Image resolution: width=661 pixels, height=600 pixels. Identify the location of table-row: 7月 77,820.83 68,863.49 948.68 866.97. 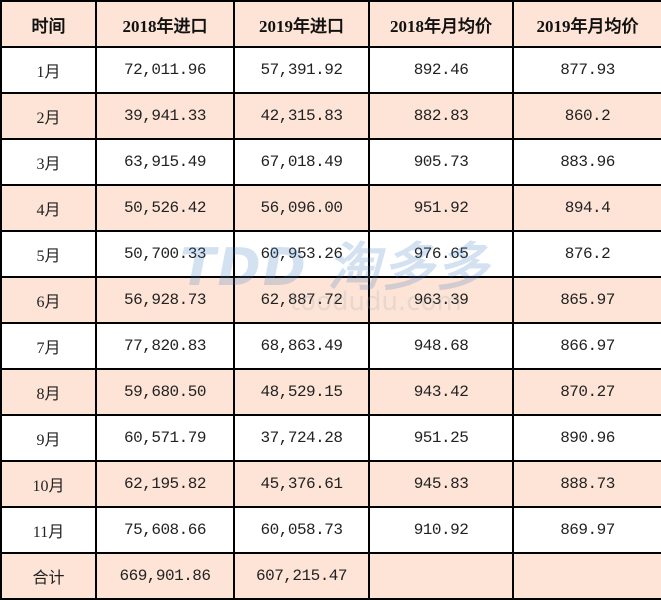
(330, 346).